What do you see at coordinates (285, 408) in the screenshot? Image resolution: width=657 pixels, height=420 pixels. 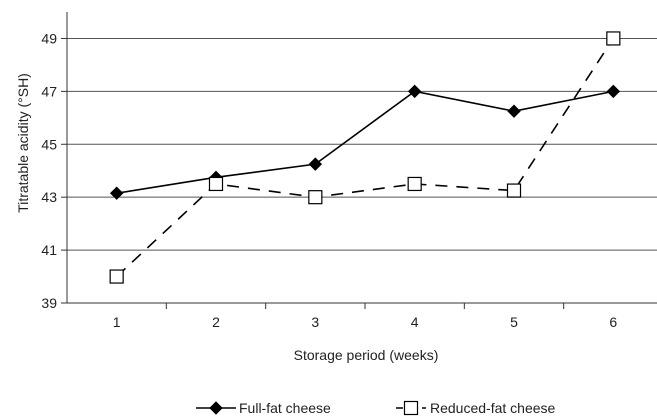 I see `legend-label: Full-fat cheese` at bounding box center [285, 408].